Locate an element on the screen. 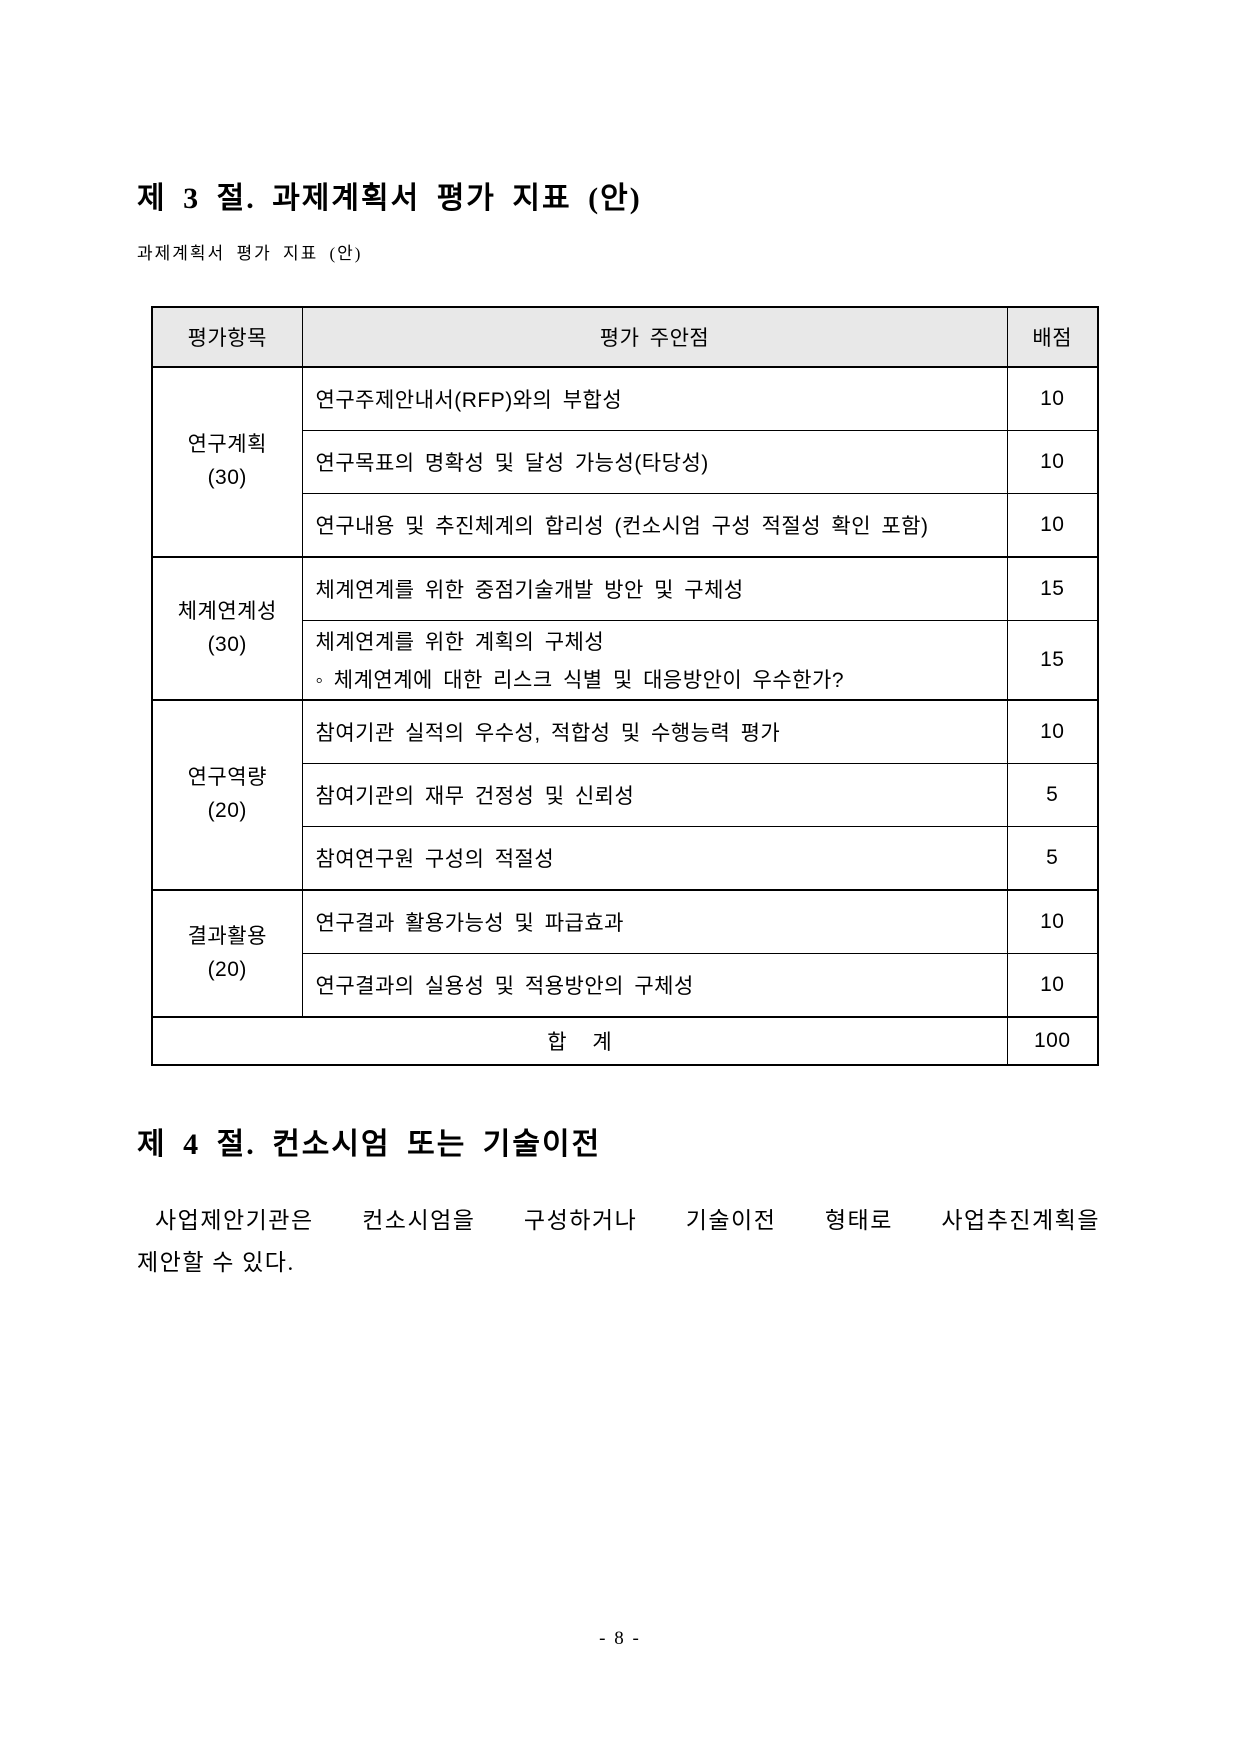  criteria-text: 연구결과의 실용성 및 적용방안의 구체성 is located at coordinates (504, 986).